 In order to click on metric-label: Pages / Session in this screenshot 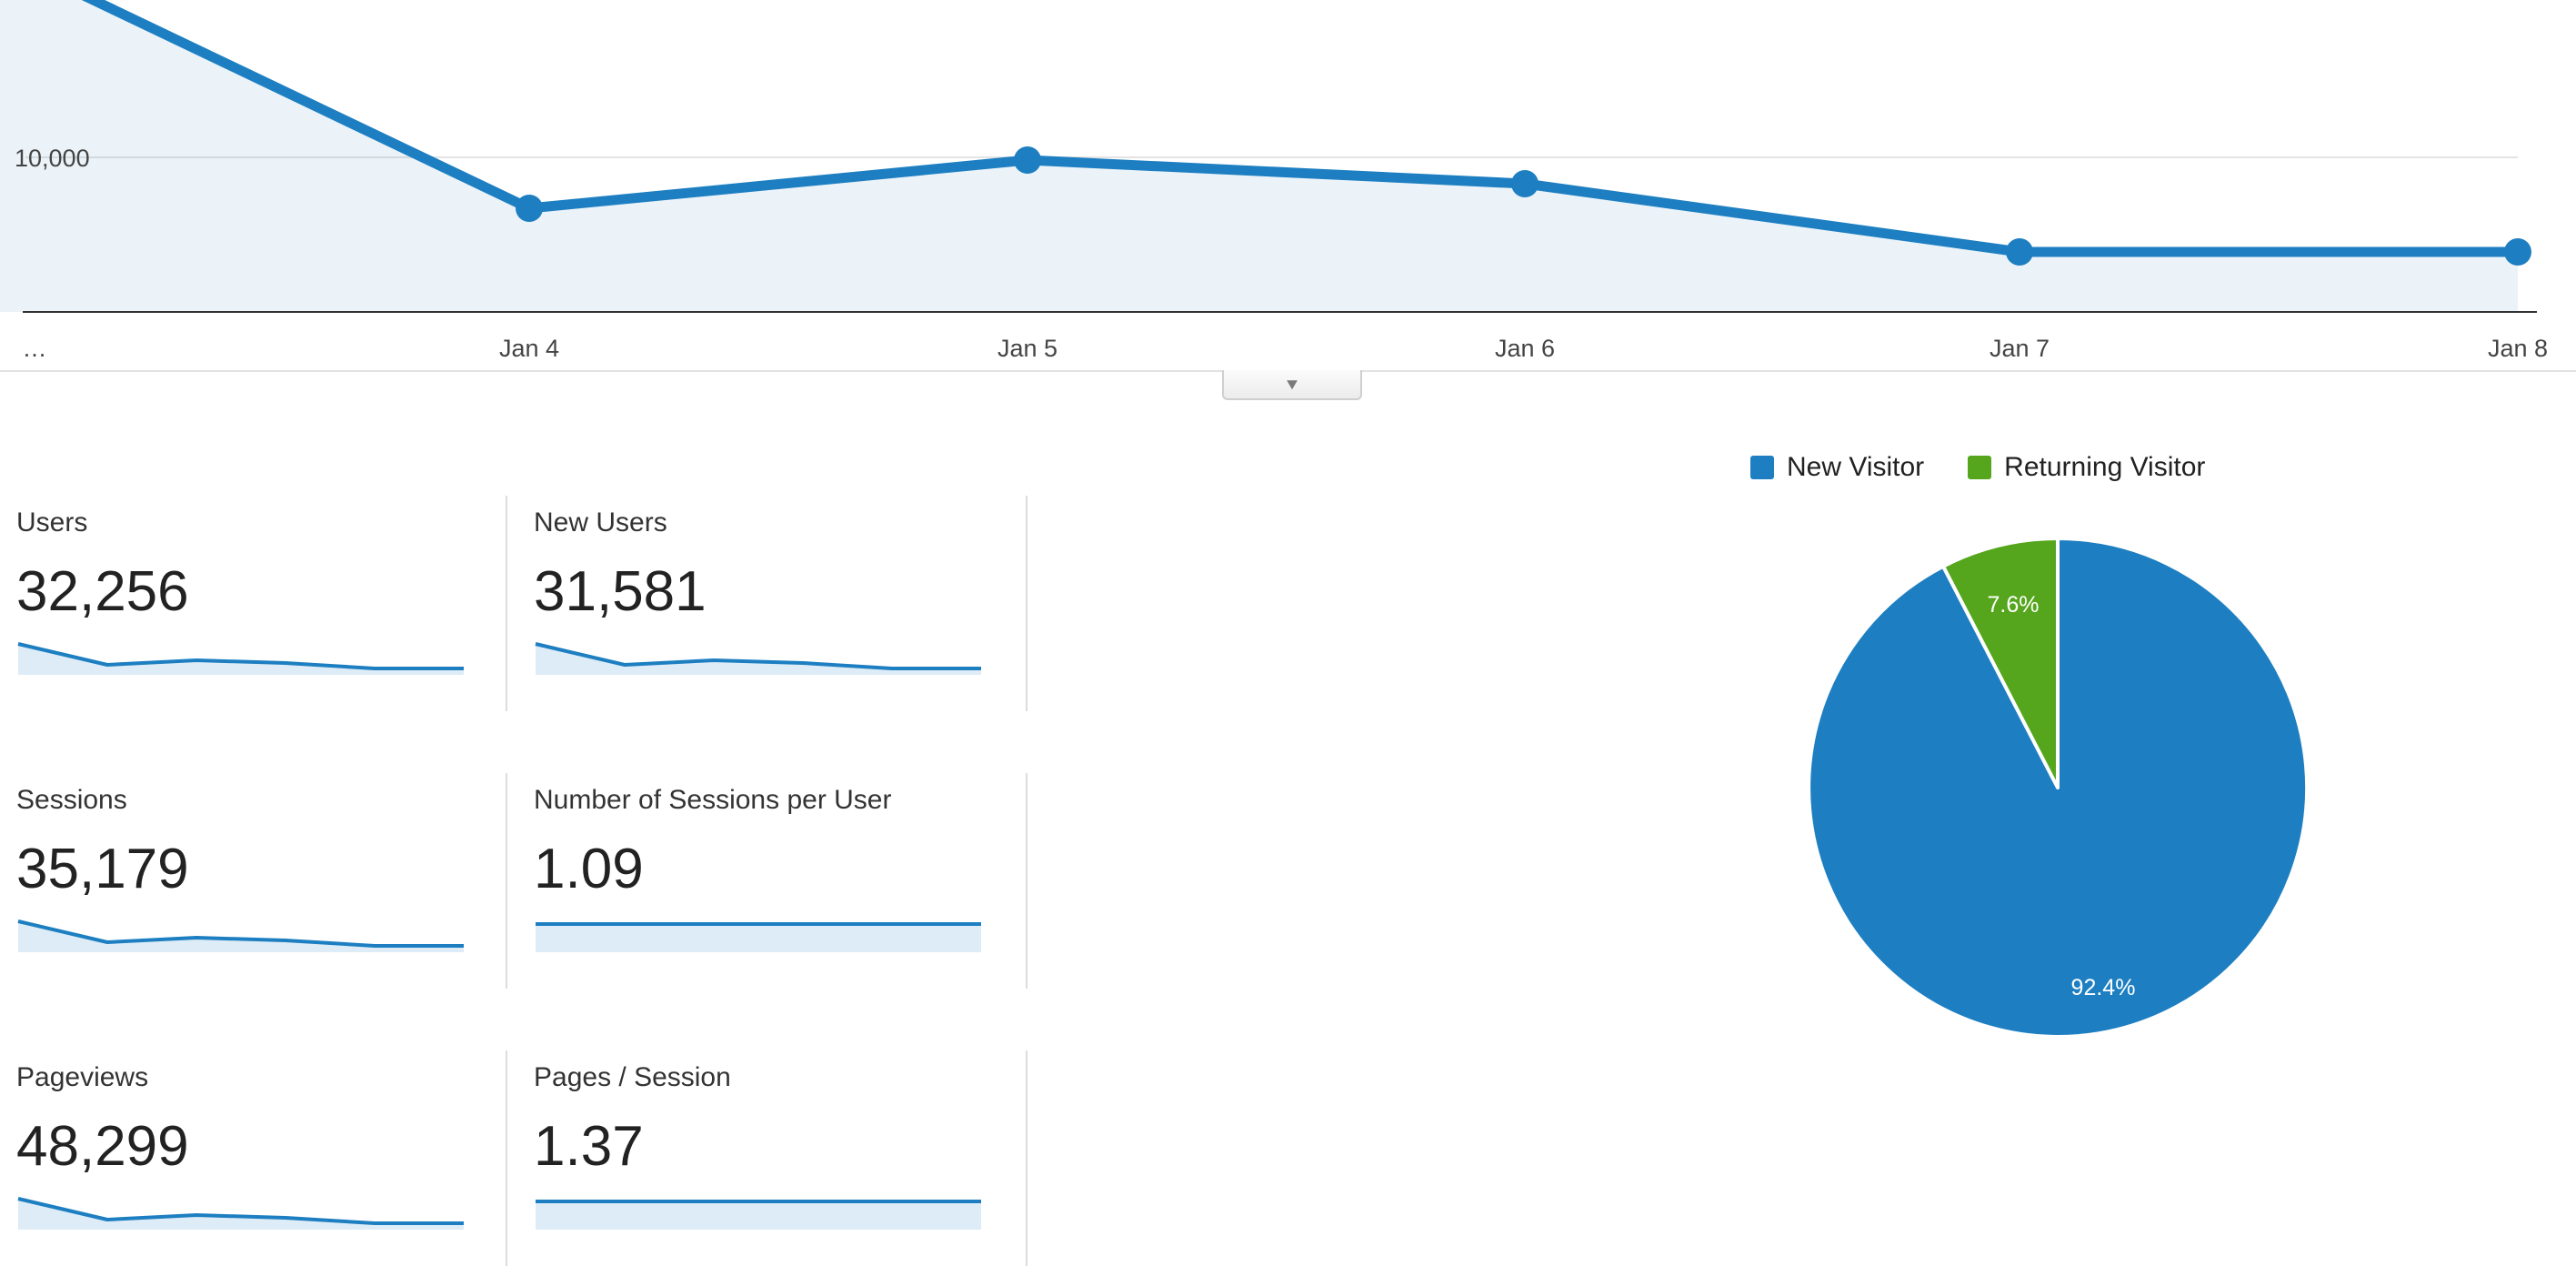, I will do `click(633, 1077)`.